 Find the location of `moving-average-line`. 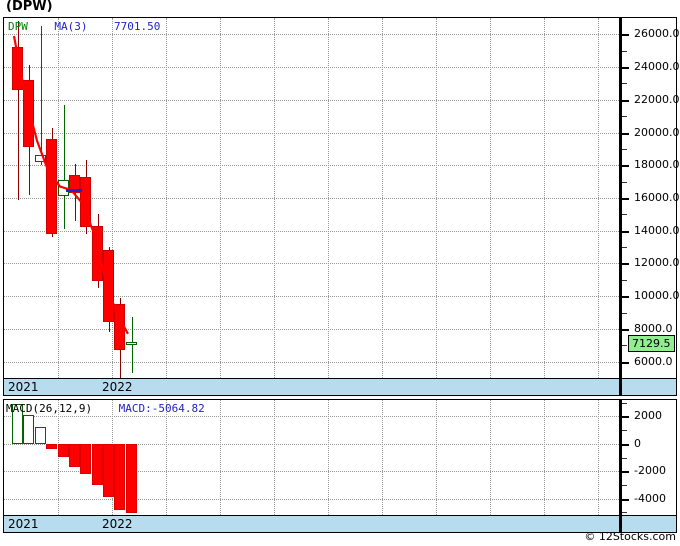

moving-average-line is located at coordinates (70, 185).